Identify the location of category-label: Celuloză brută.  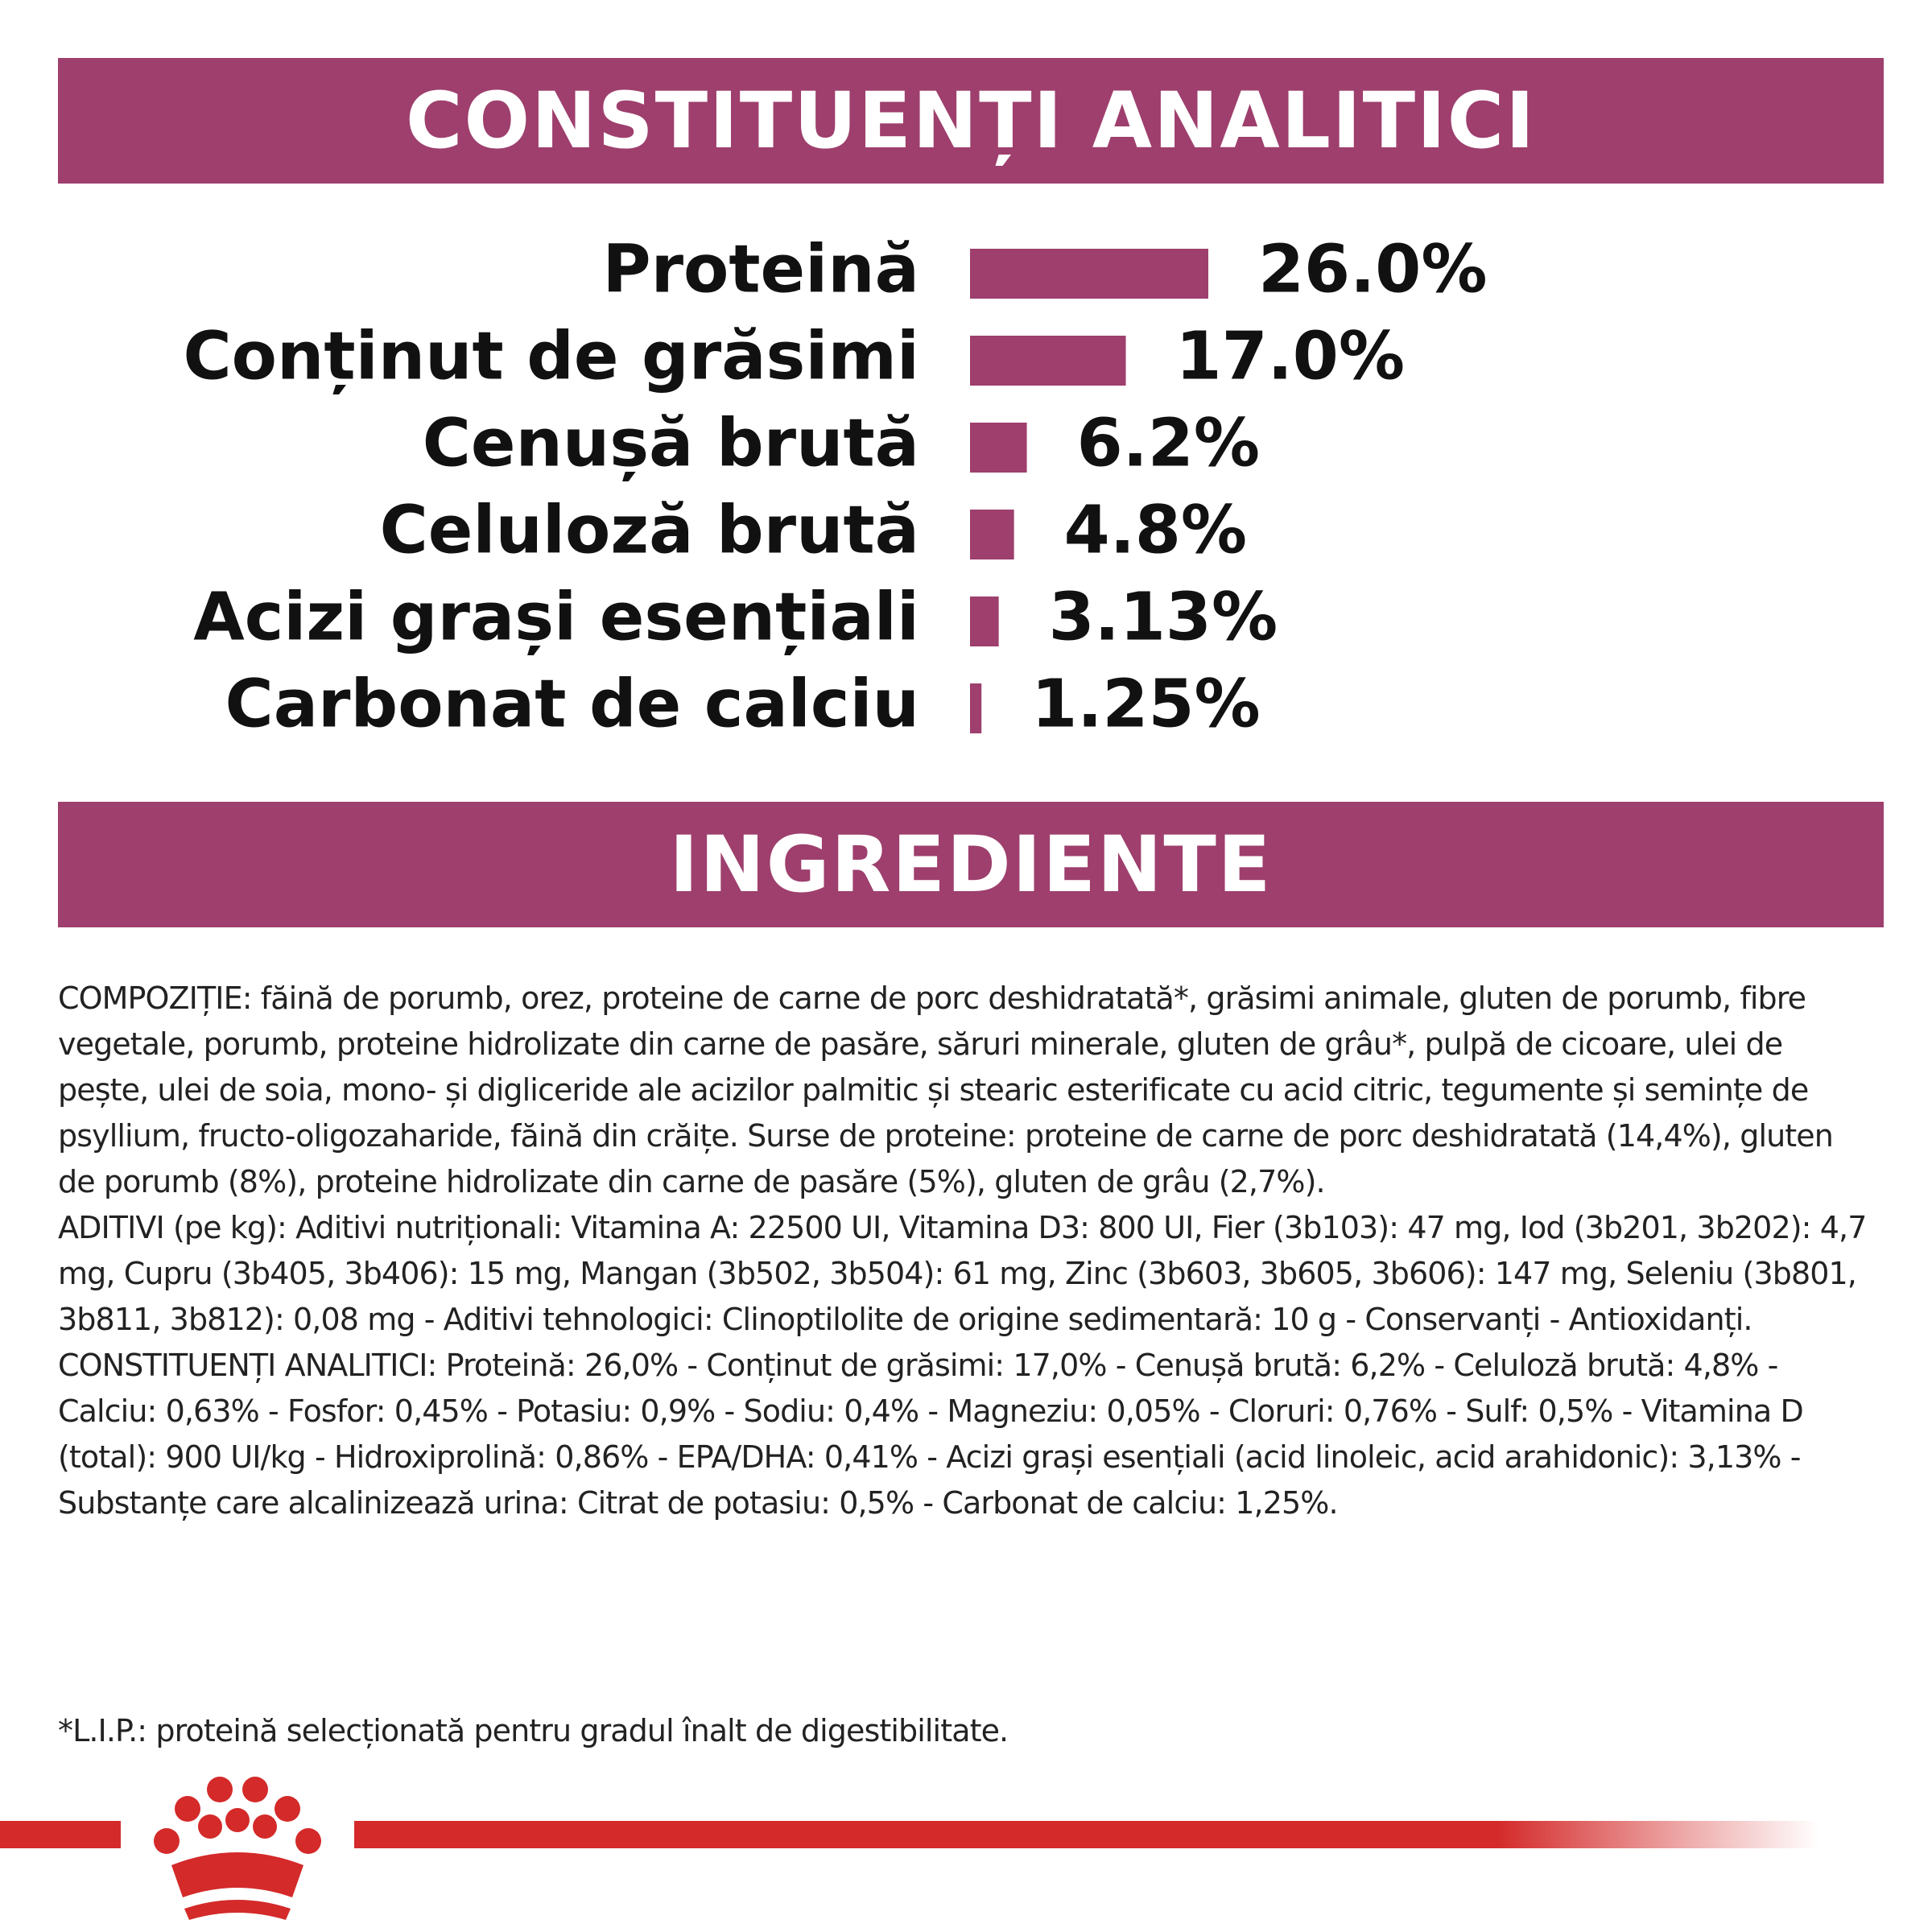
(649, 530).